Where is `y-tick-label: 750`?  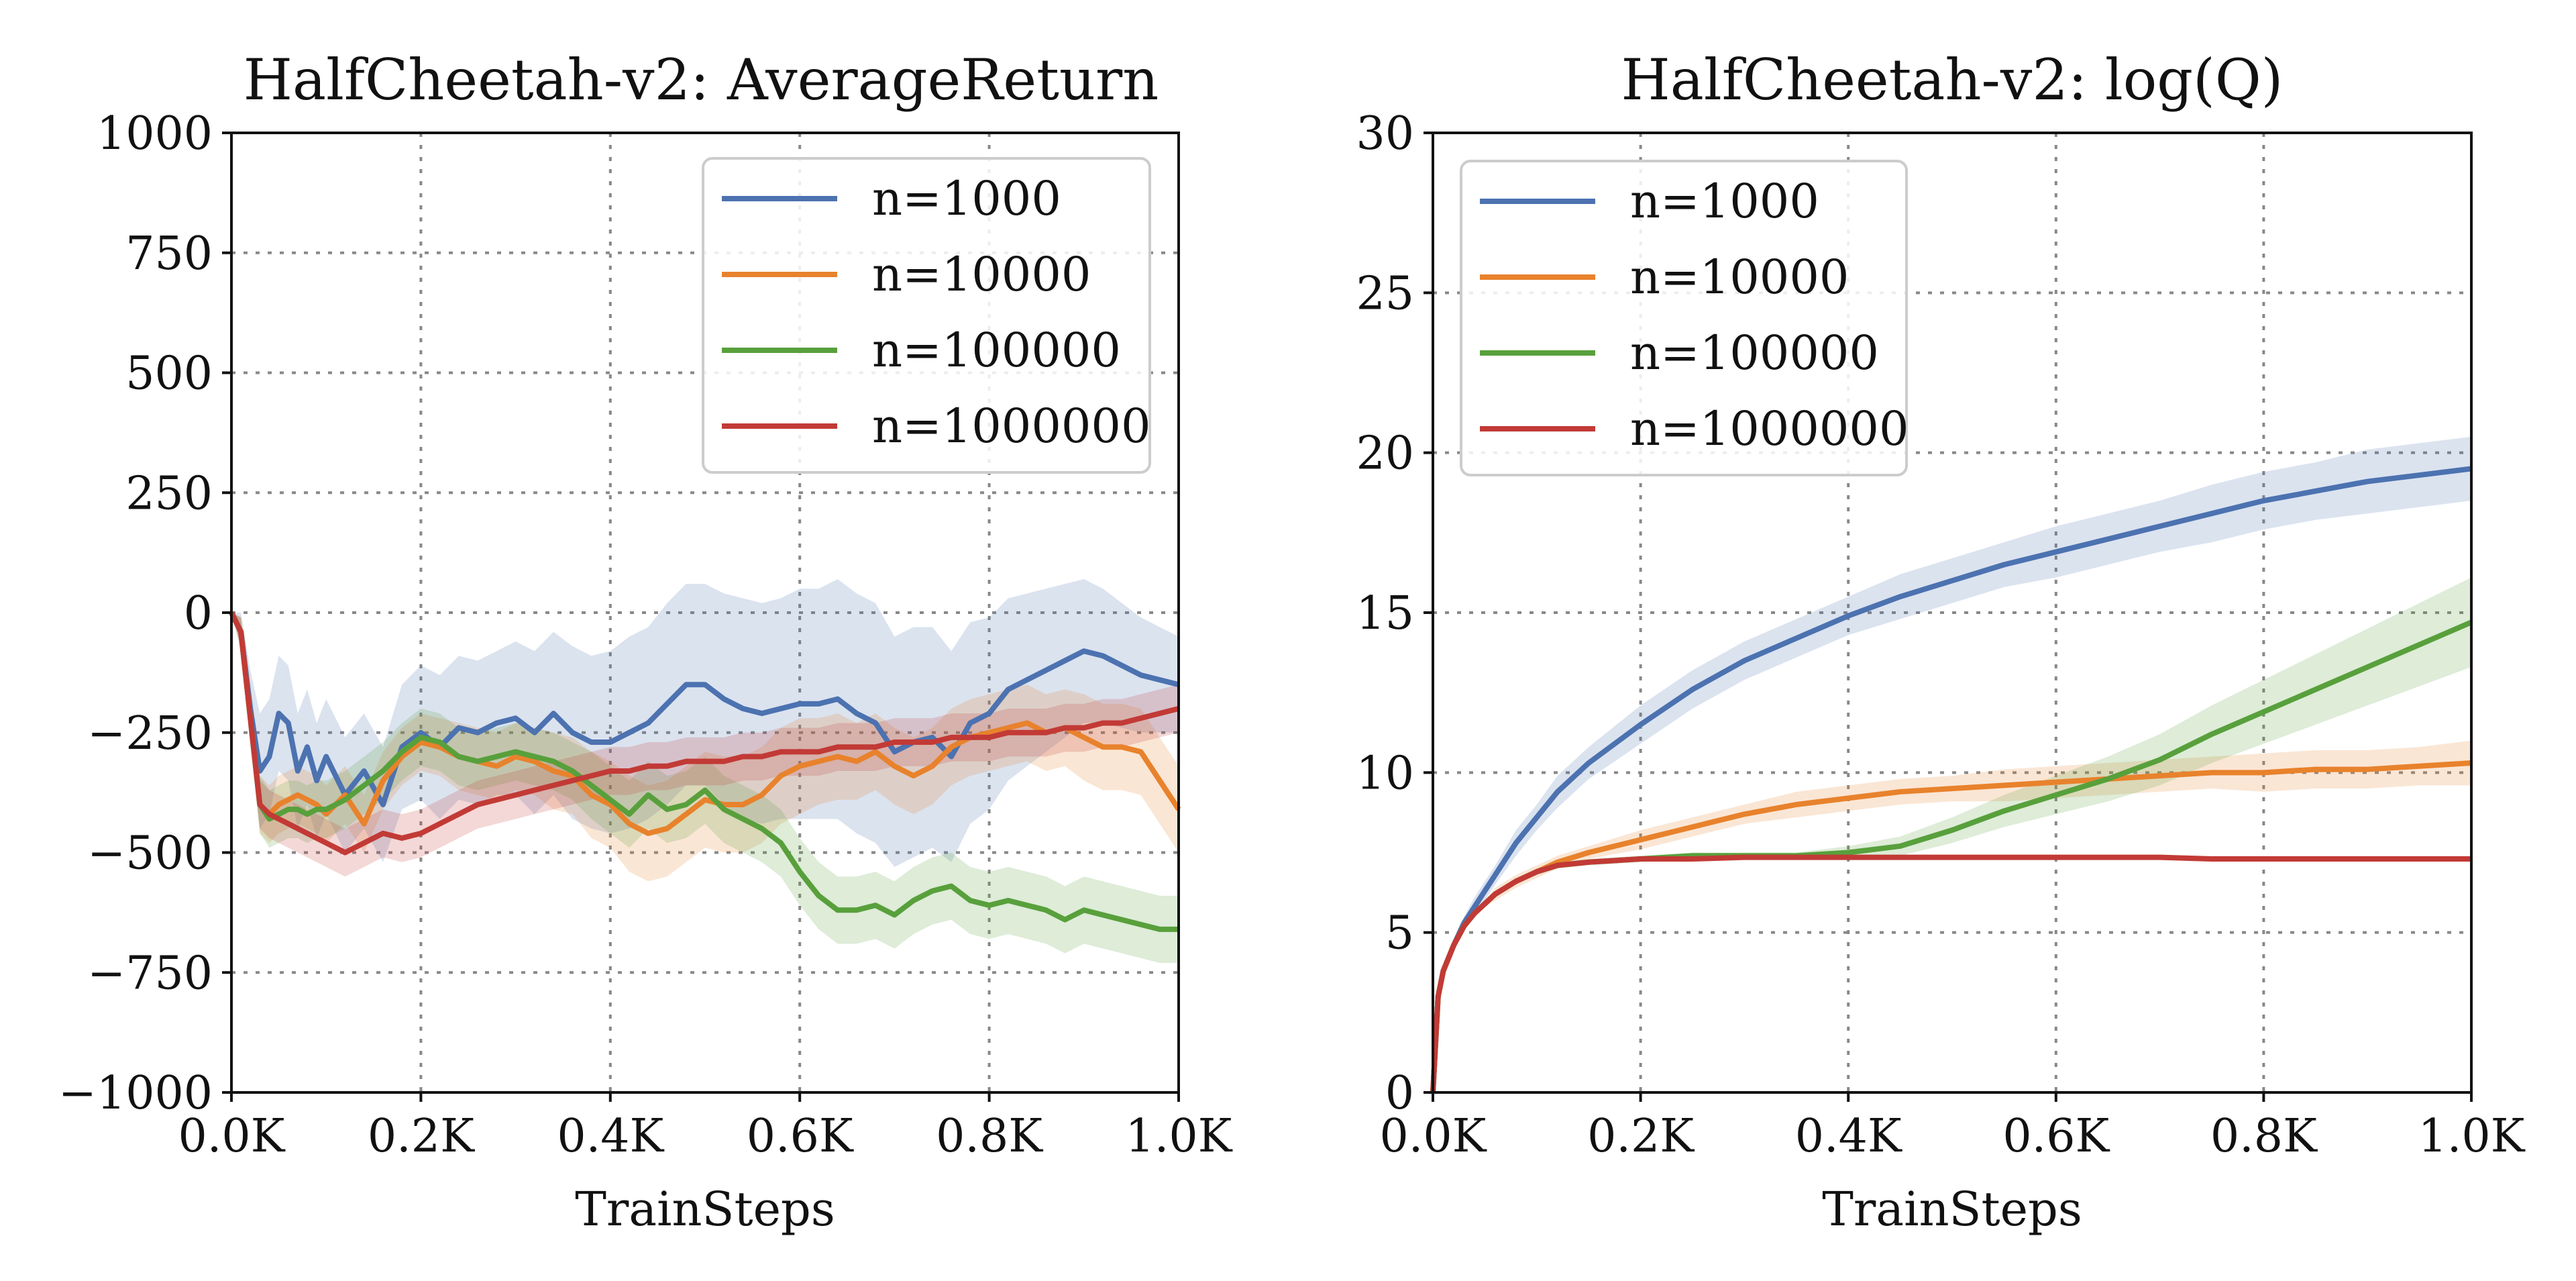 y-tick-label: 750 is located at coordinates (169, 253).